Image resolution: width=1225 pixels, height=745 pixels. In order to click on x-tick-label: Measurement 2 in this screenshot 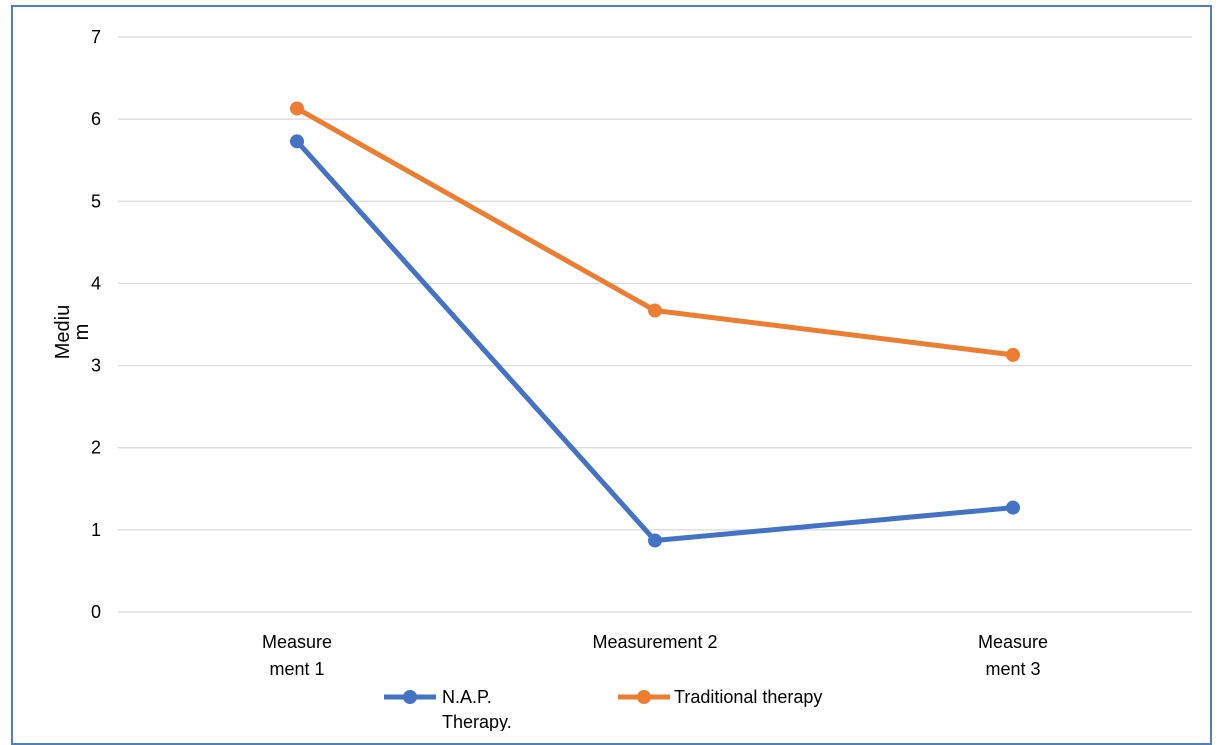, I will do `click(654, 642)`.